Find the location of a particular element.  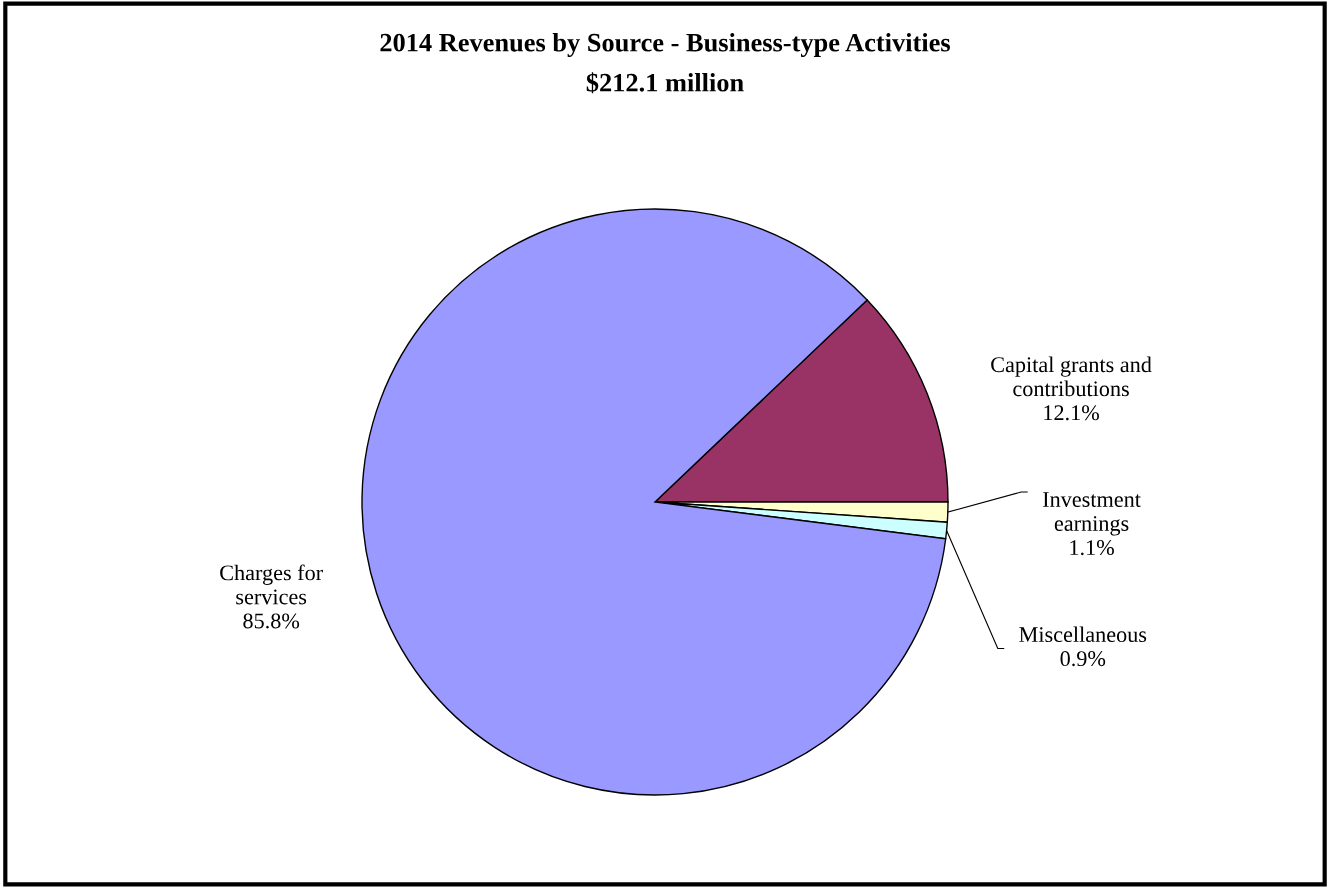

chart-title: 2014 Revenues by Source - Business-type Activities is located at coordinates (665, 45).